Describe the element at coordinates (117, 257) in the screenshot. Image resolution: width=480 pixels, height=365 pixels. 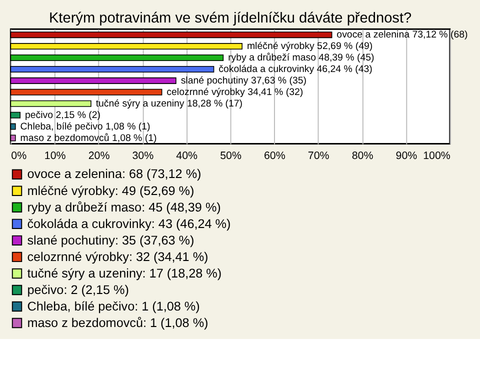
I see `legend-label: celozrnné výrobky: 32 (34,41 %)` at that location.